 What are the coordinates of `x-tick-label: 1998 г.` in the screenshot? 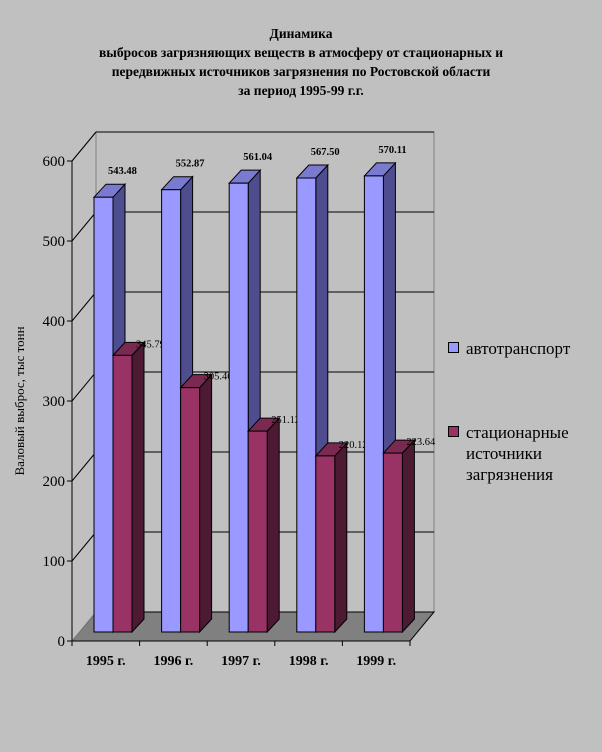 It's located at (309, 661).